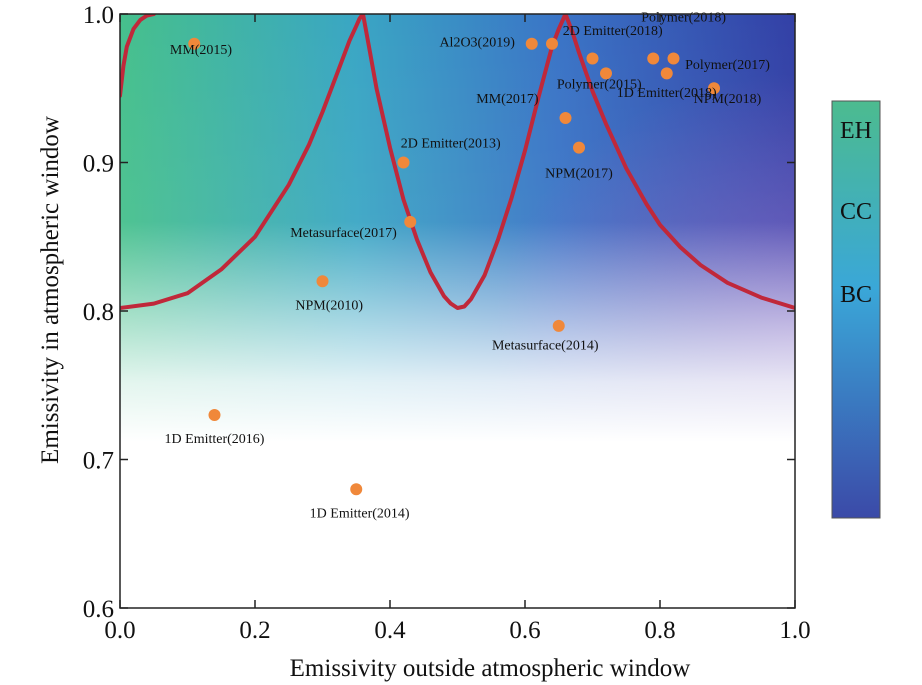 The image size is (922, 685). I want to click on y-tick-label: 0.9, so click(98, 164).